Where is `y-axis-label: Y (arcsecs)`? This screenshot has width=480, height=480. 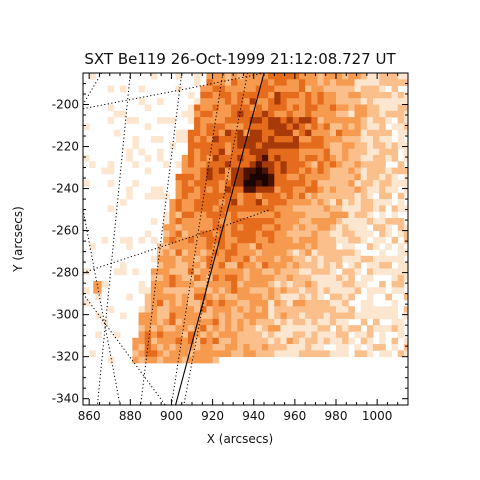 y-axis-label: Y (arcsecs) is located at coordinates (18, 239).